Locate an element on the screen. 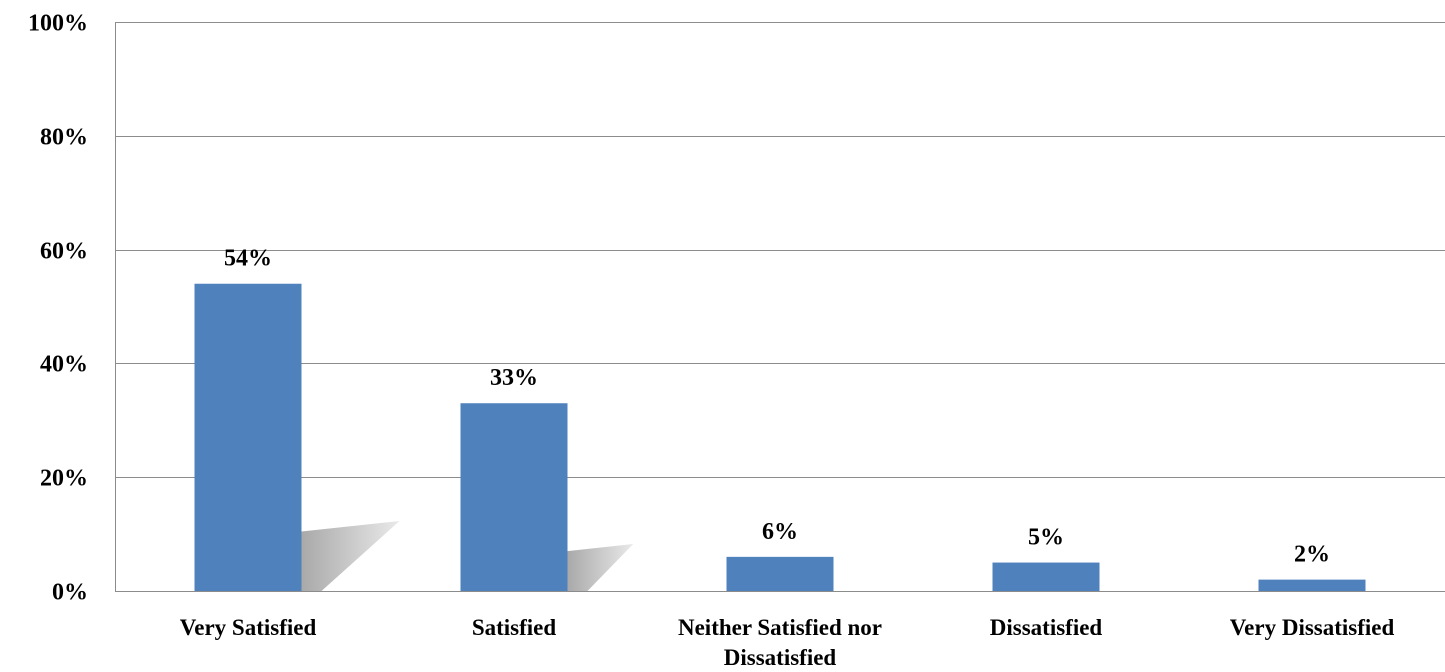 The height and width of the screenshot is (672, 1445). data-label: 54% is located at coordinates (248, 259).